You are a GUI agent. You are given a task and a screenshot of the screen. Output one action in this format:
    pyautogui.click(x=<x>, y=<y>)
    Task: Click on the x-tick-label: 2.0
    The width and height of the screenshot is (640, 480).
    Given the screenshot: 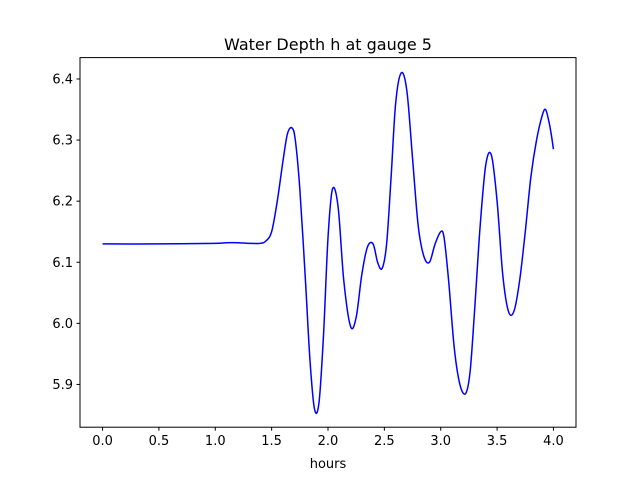 What is the action you would take?
    pyautogui.click(x=328, y=441)
    